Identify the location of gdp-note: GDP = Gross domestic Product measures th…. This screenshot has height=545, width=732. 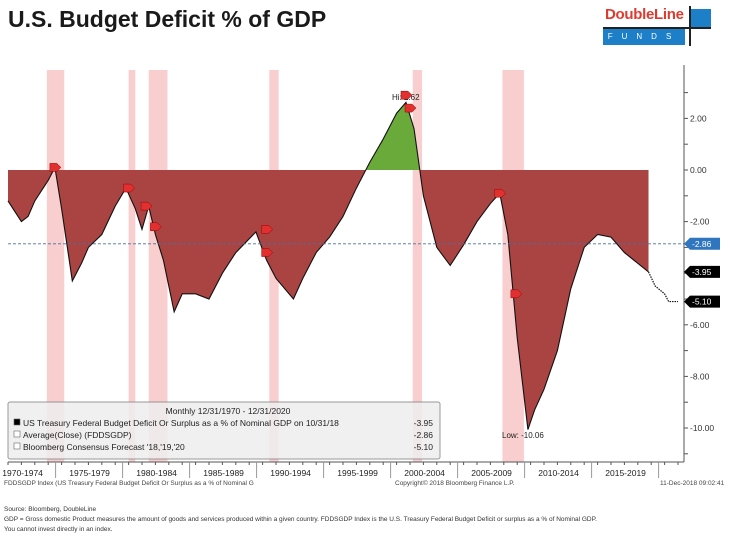
(300, 519).